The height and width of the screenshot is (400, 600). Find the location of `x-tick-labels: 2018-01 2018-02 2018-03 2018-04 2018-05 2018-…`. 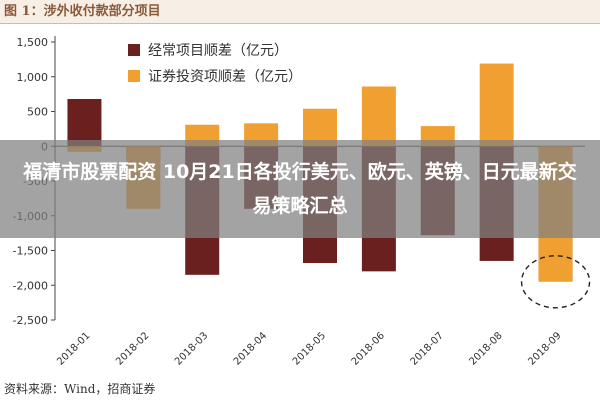

x-tick-labels: 2018-01 2018-02 2018-03 2018-04 2018-05 2018-… is located at coordinates (309, 348).